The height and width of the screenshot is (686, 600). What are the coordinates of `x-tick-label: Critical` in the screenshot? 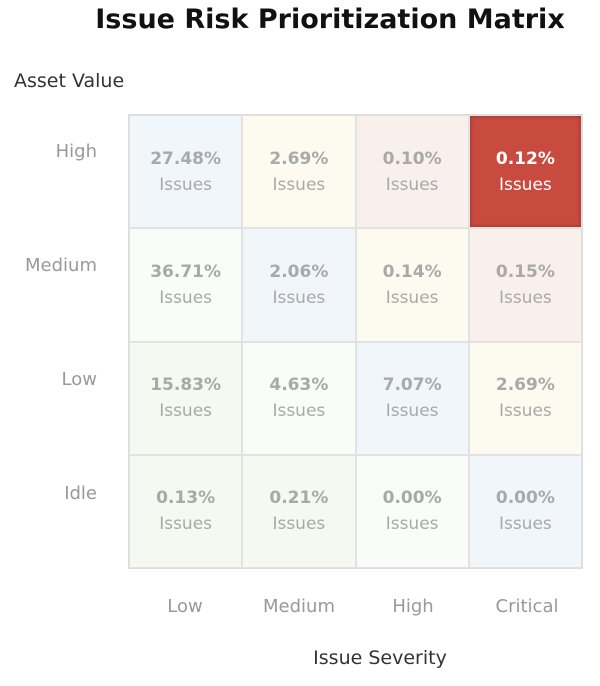 It's located at (527, 606).